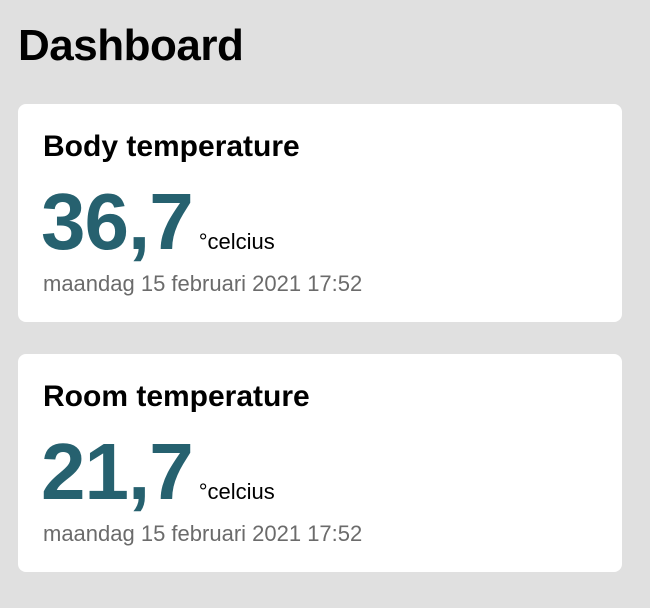 Image resolution: width=650 pixels, height=608 pixels. I want to click on temperature-value: 36,7, so click(117, 221).